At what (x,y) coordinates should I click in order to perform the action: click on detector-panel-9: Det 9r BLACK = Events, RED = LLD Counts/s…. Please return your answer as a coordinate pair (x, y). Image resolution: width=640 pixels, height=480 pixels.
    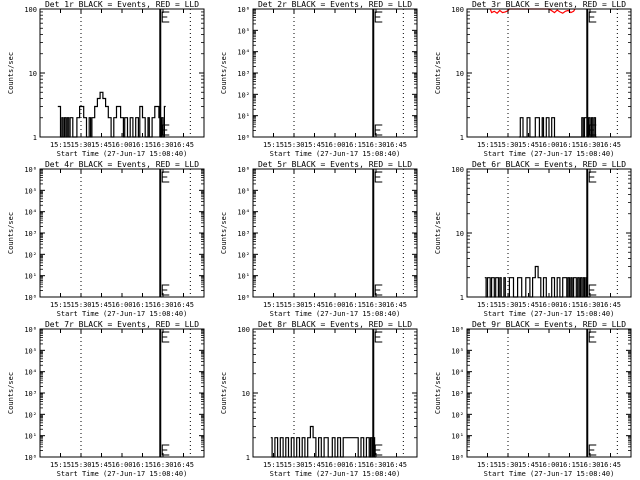
    Looking at the image, I should click on (533, 399).